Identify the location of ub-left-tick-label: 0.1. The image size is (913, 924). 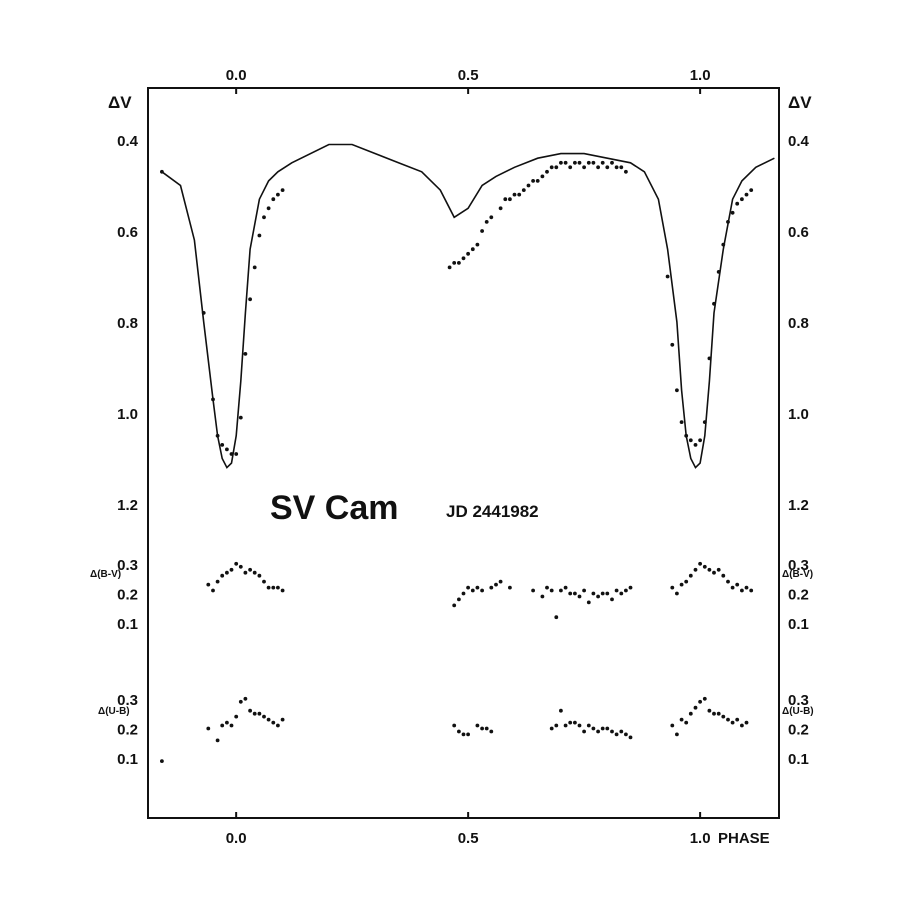
(127, 759).